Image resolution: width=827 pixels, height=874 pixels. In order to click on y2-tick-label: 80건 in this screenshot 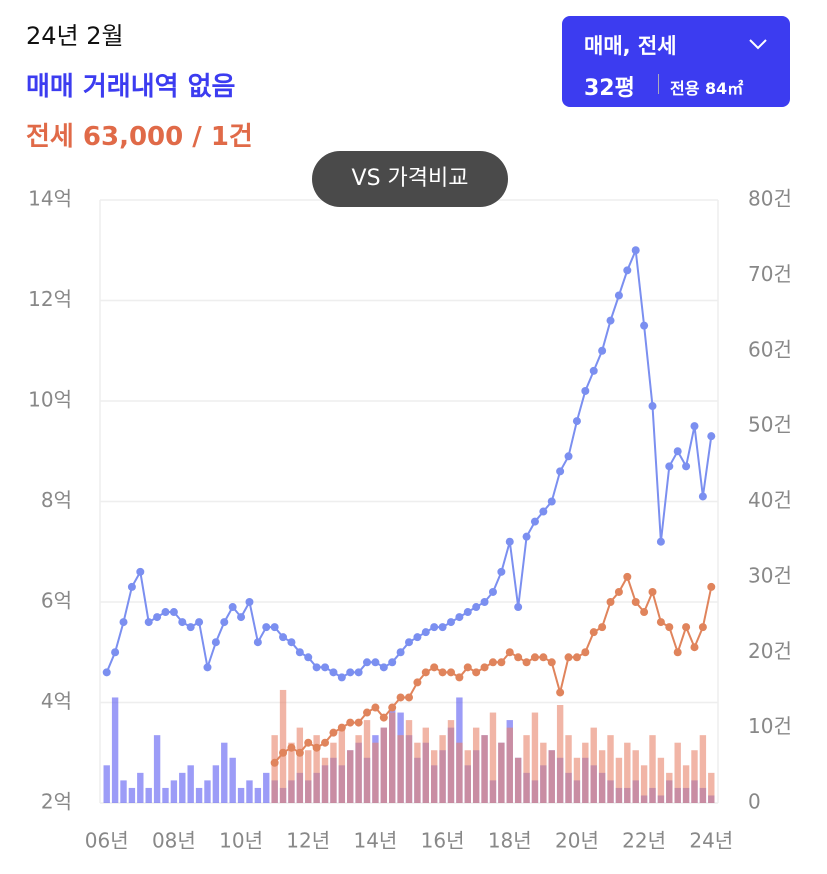, I will do `click(770, 199)`.